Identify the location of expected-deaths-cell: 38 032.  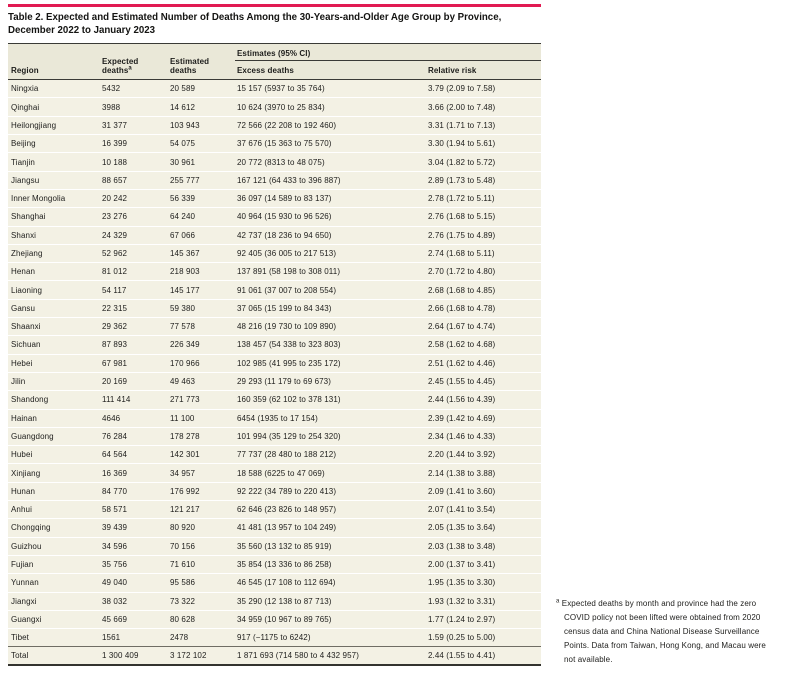
(134, 601).